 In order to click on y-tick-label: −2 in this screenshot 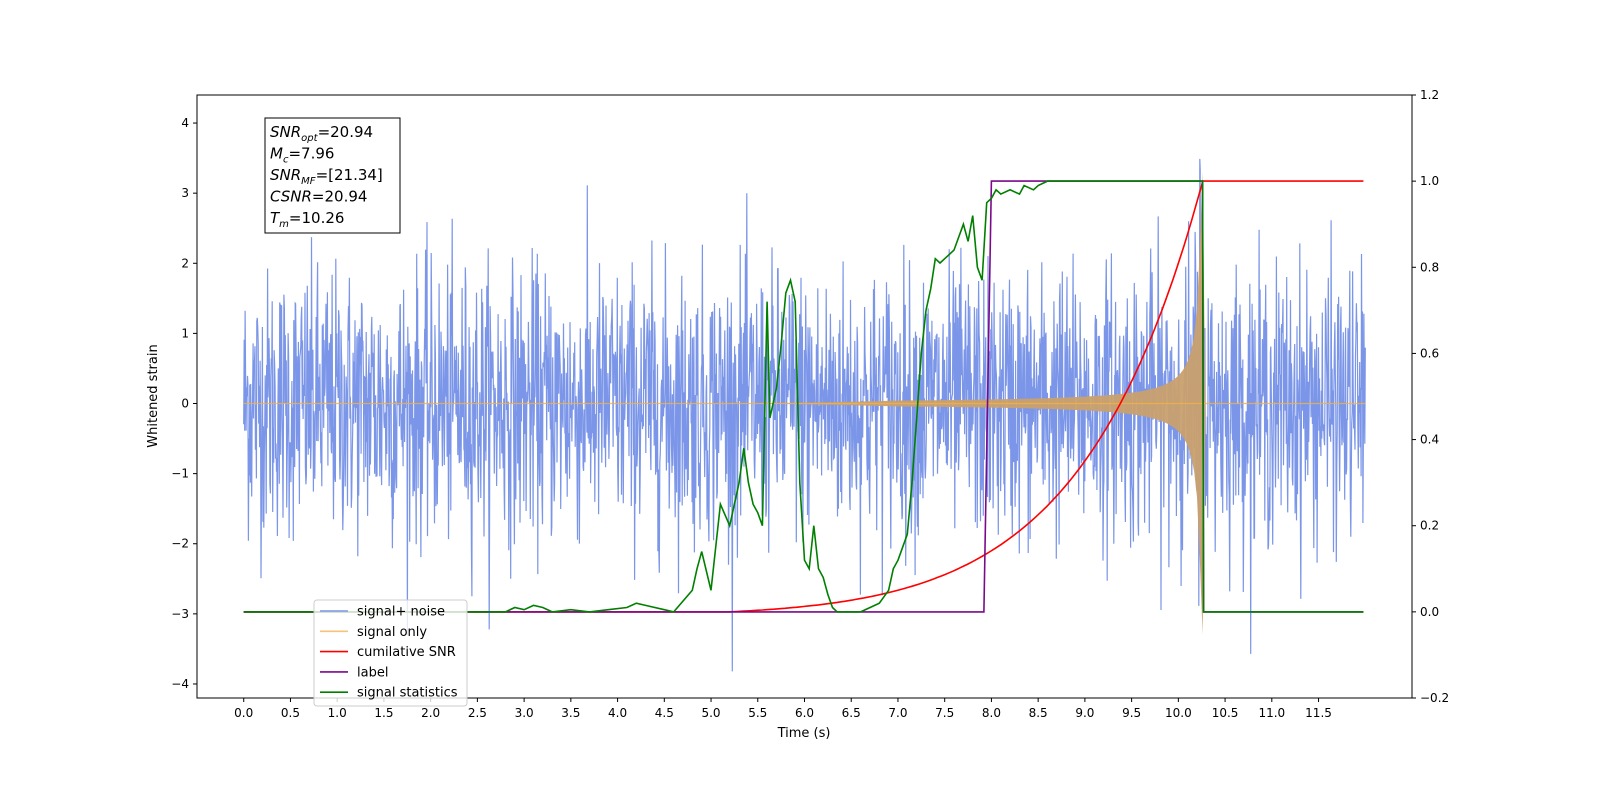, I will do `click(180, 544)`.